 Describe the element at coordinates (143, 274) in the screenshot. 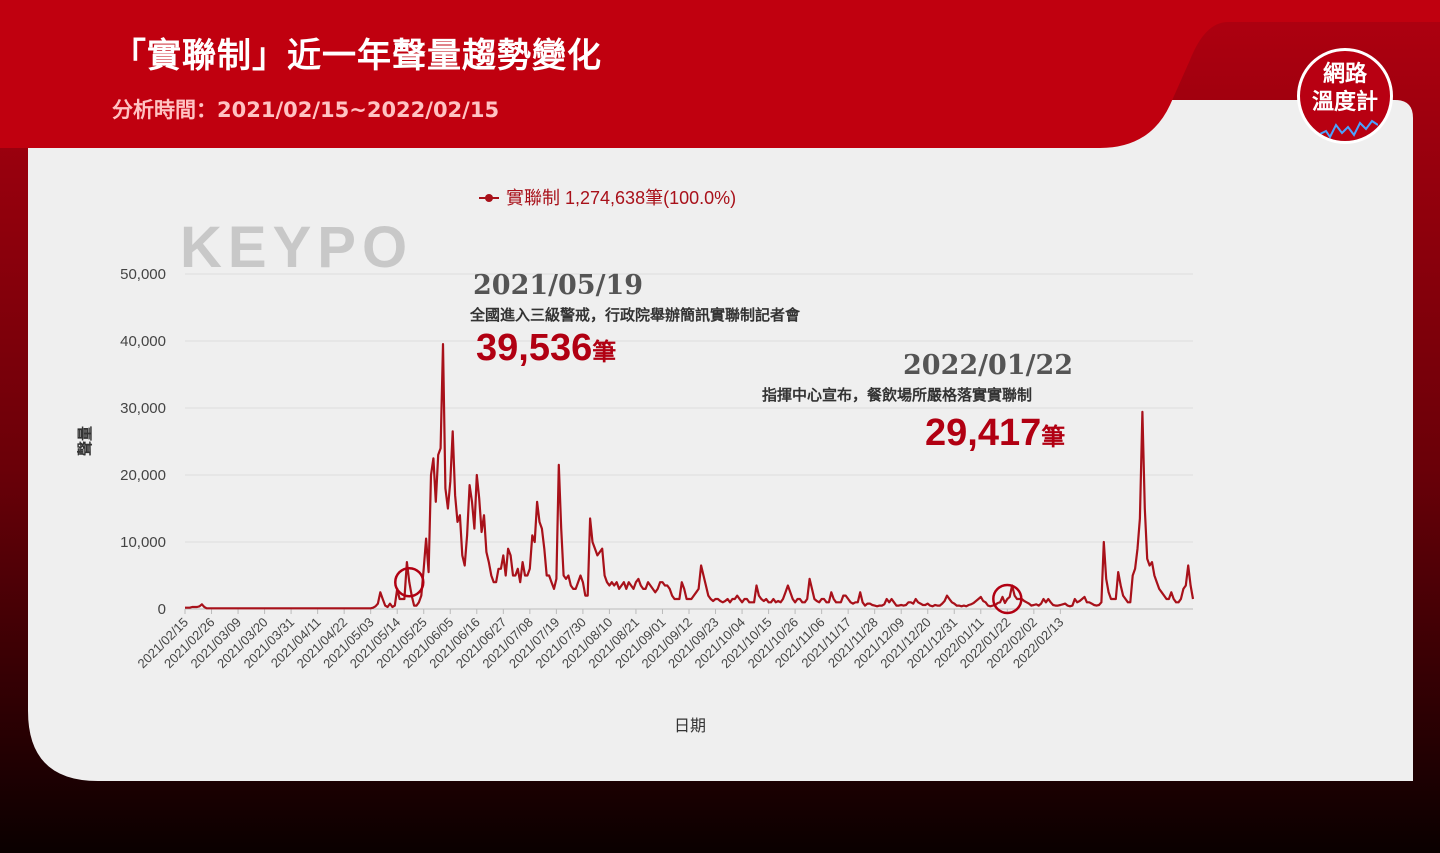

I see `y-tick-label: 50,000` at that location.